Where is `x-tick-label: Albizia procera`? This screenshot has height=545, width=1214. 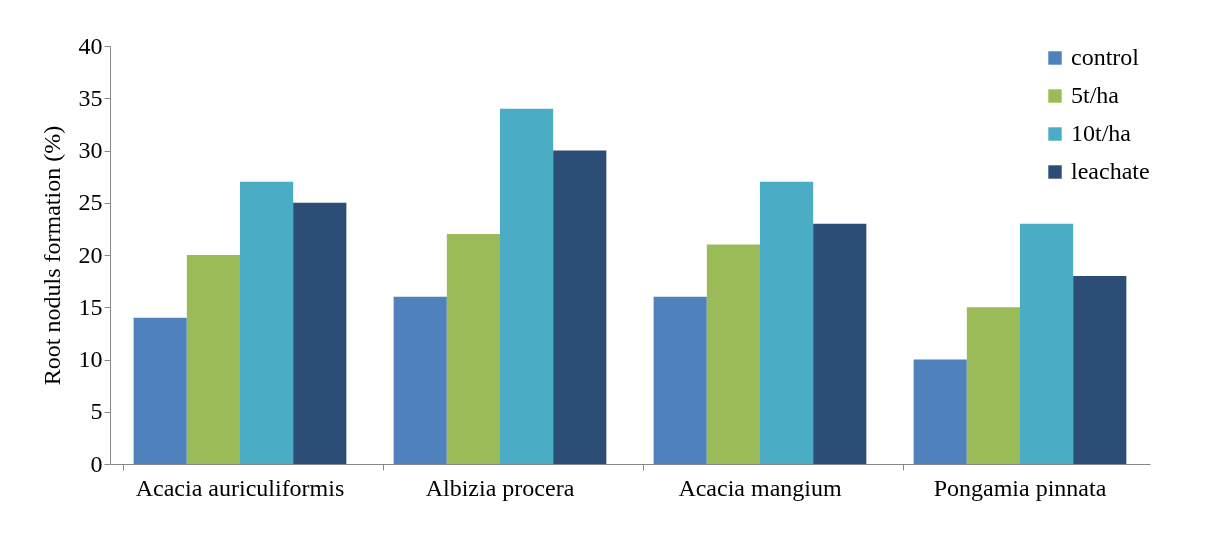
x-tick-label: Albizia procera is located at coordinates (500, 487).